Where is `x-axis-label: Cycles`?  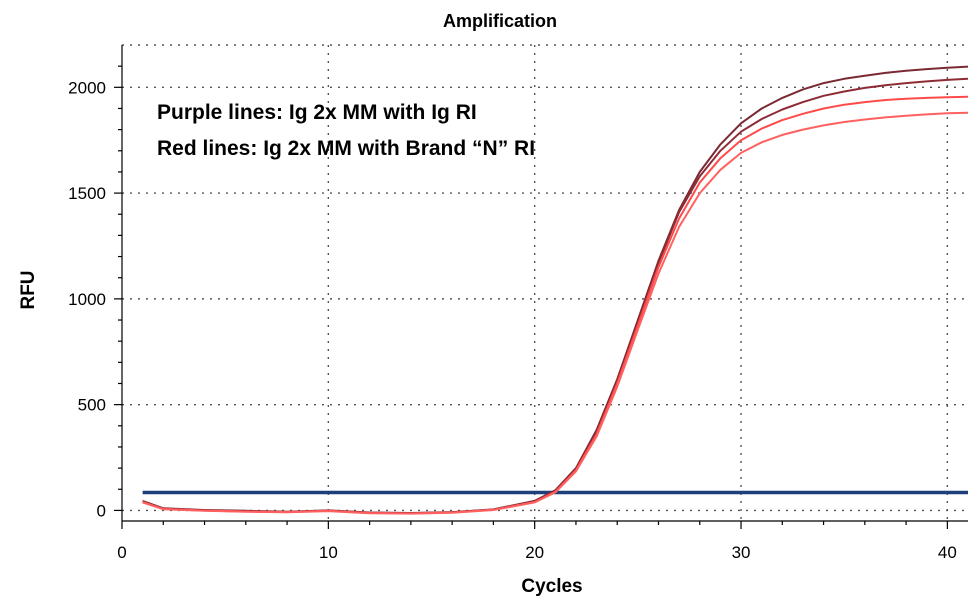 x-axis-label: Cycles is located at coordinates (551, 586).